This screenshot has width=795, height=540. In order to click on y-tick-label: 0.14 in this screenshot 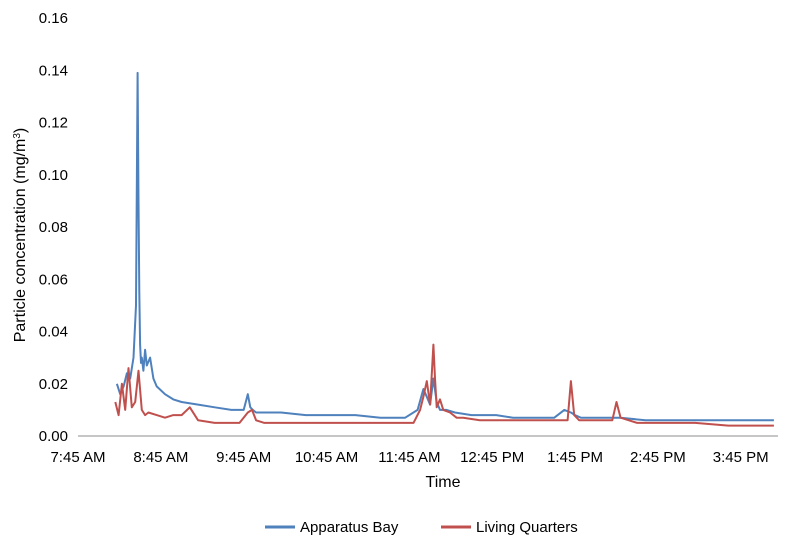, I will do `click(53, 70)`.